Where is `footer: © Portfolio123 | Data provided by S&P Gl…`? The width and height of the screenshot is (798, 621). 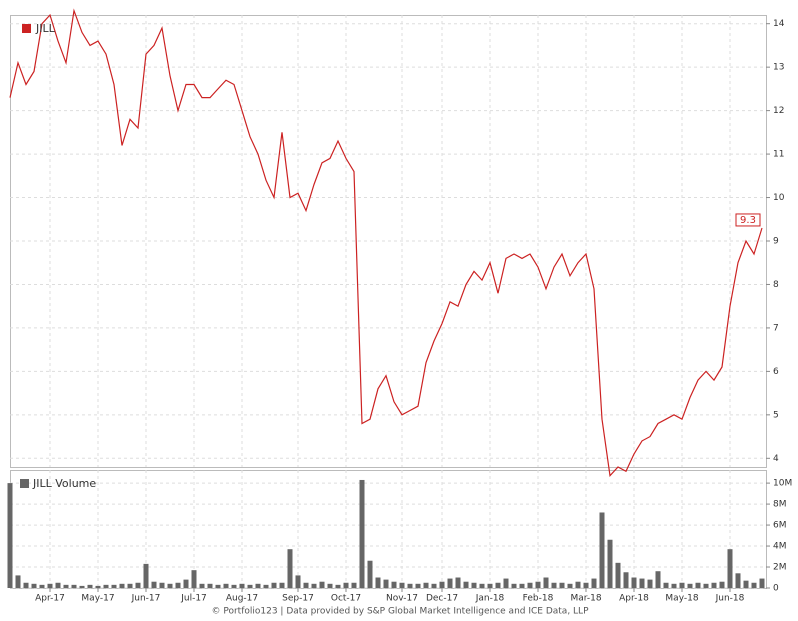
footer: © Portfolio123 | Data provided by S&P Gl… is located at coordinates (401, 612).